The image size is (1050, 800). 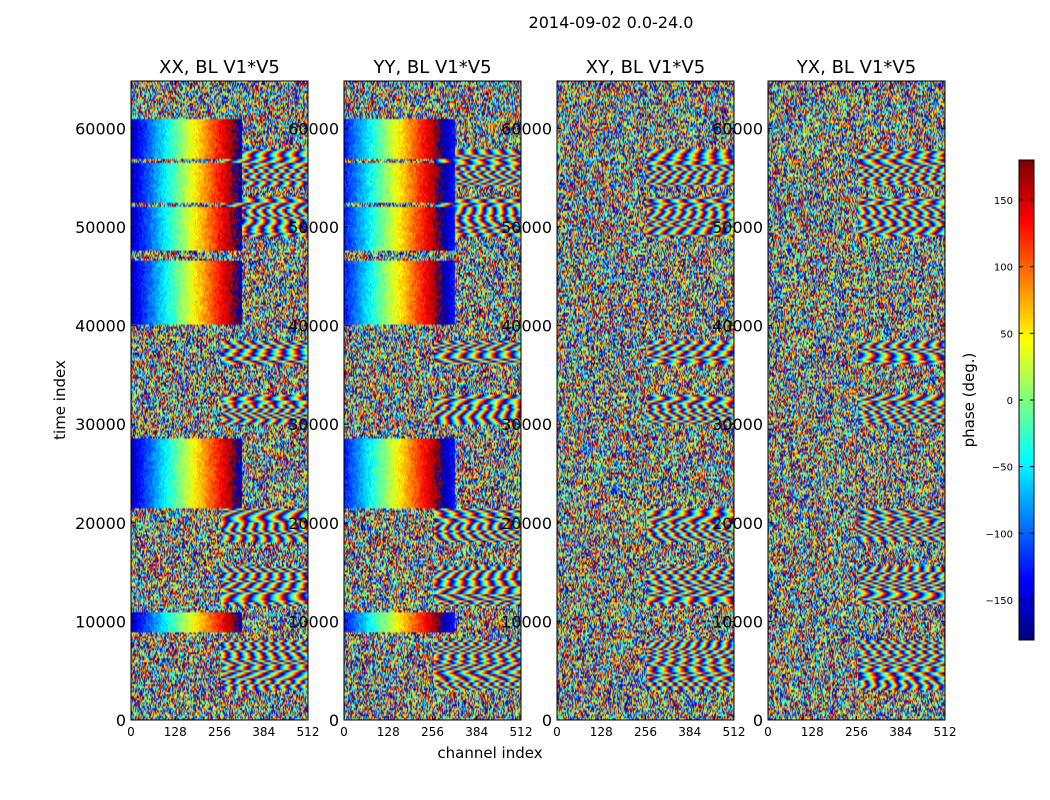 What do you see at coordinates (1010, 401) in the screenshot?
I see `colorbar-tick-label: 0` at bounding box center [1010, 401].